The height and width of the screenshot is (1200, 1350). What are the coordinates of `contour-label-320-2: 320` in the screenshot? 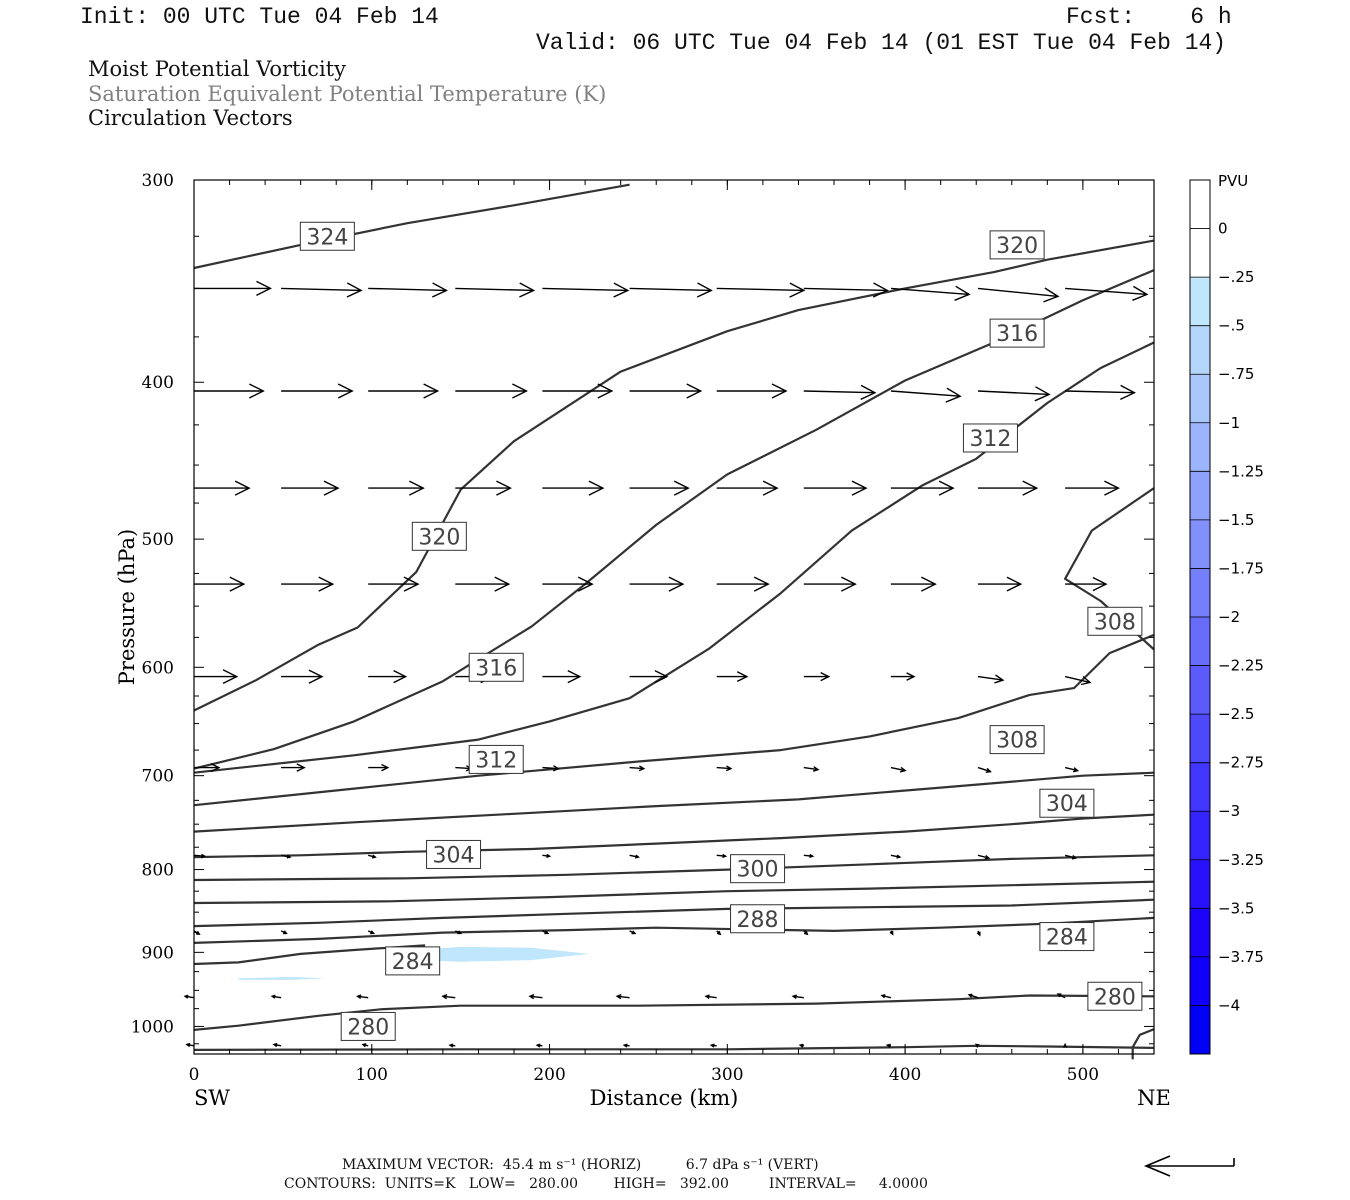 It's located at (1017, 245).